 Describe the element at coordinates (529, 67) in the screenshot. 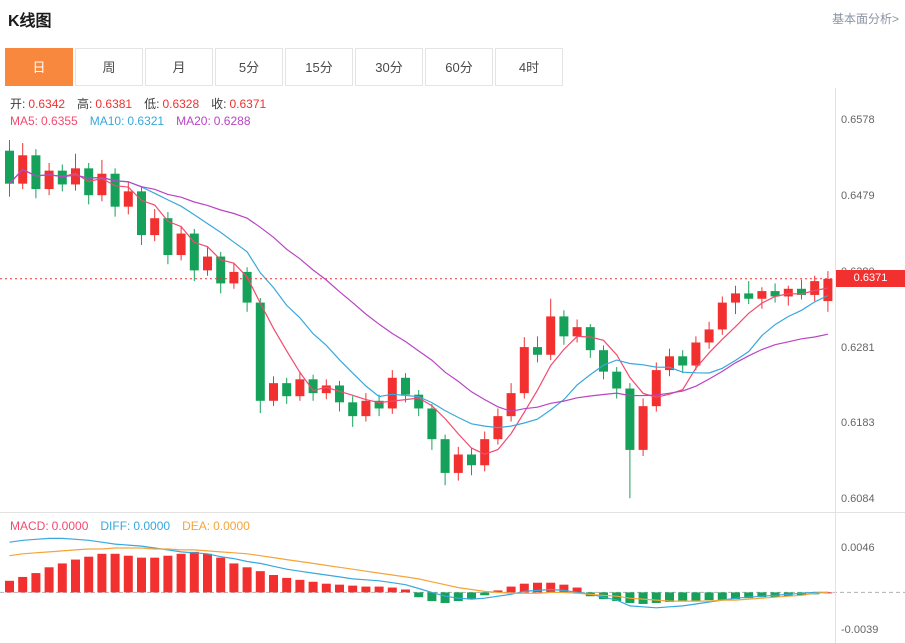

I see `tab-4时: 4时` at that location.